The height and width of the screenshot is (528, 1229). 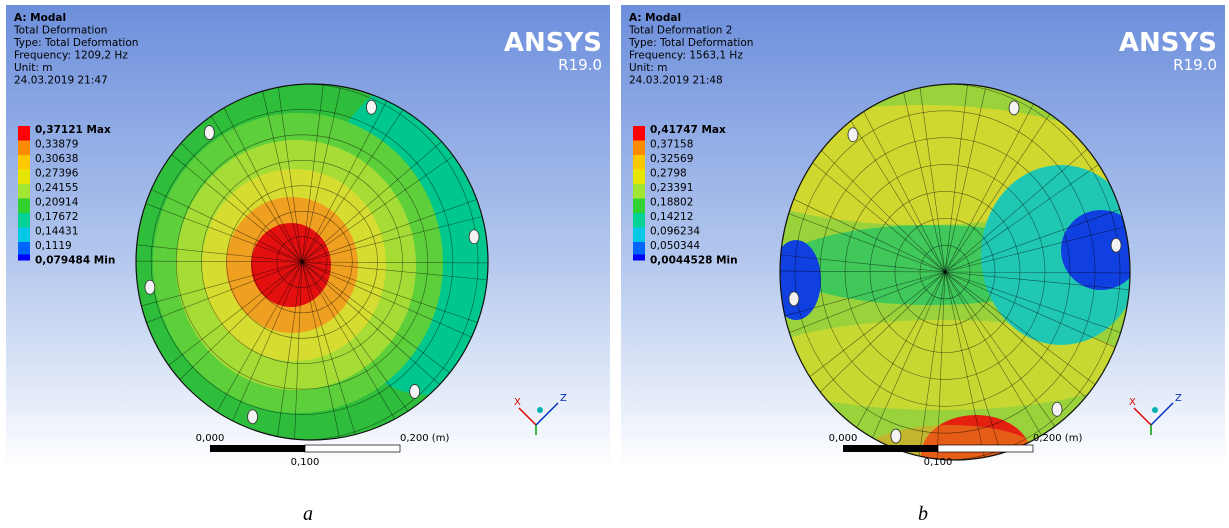 I want to click on caption: a, so click(x=308, y=514).